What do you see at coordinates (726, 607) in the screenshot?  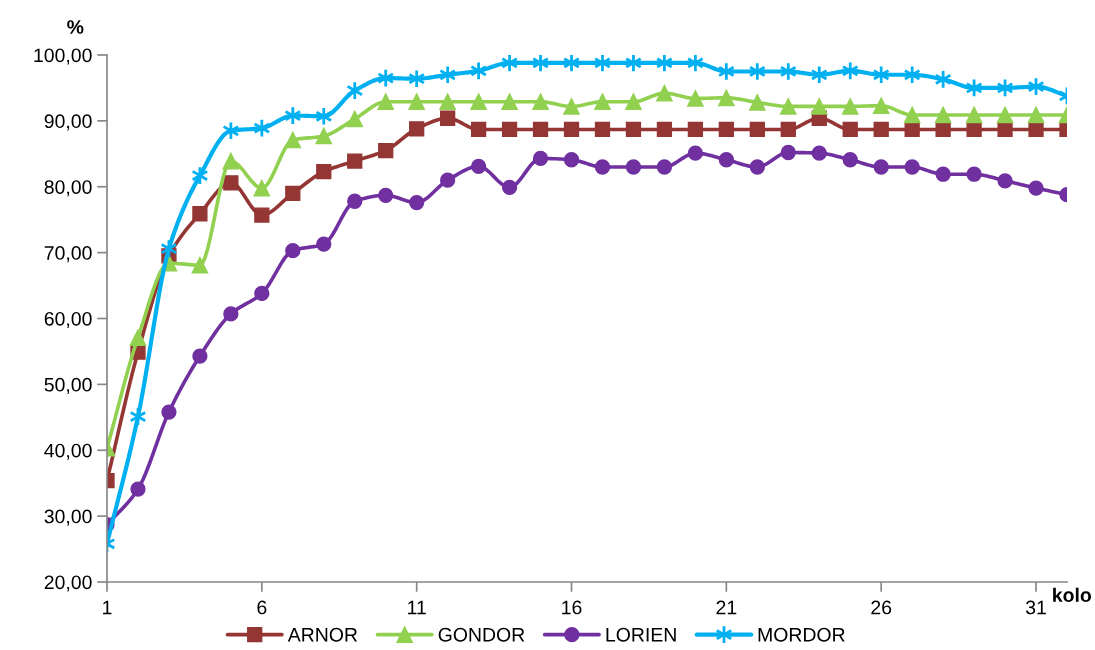 I see `x-tick-label: 21` at bounding box center [726, 607].